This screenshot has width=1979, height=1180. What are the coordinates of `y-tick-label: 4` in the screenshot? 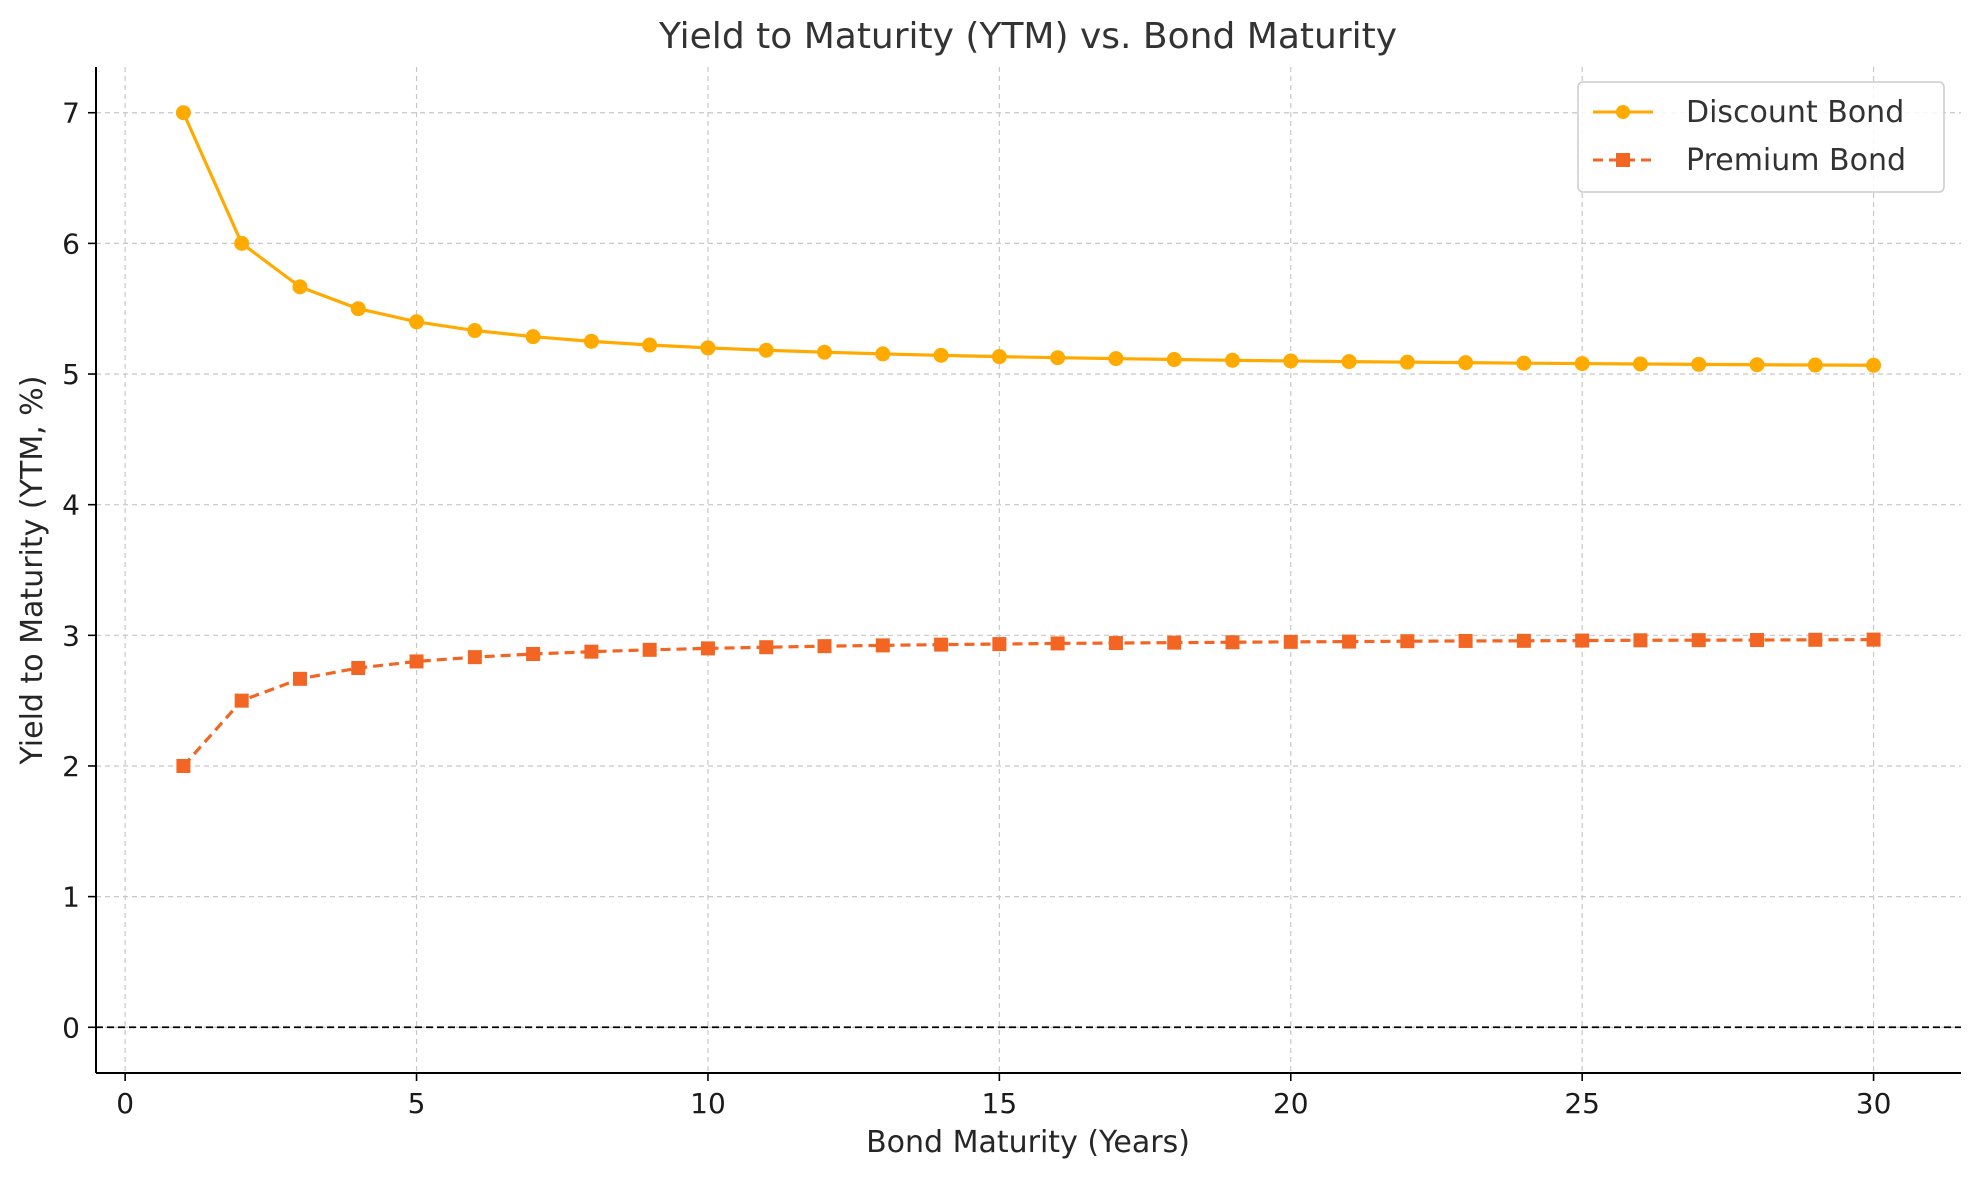 It's located at (71, 505).